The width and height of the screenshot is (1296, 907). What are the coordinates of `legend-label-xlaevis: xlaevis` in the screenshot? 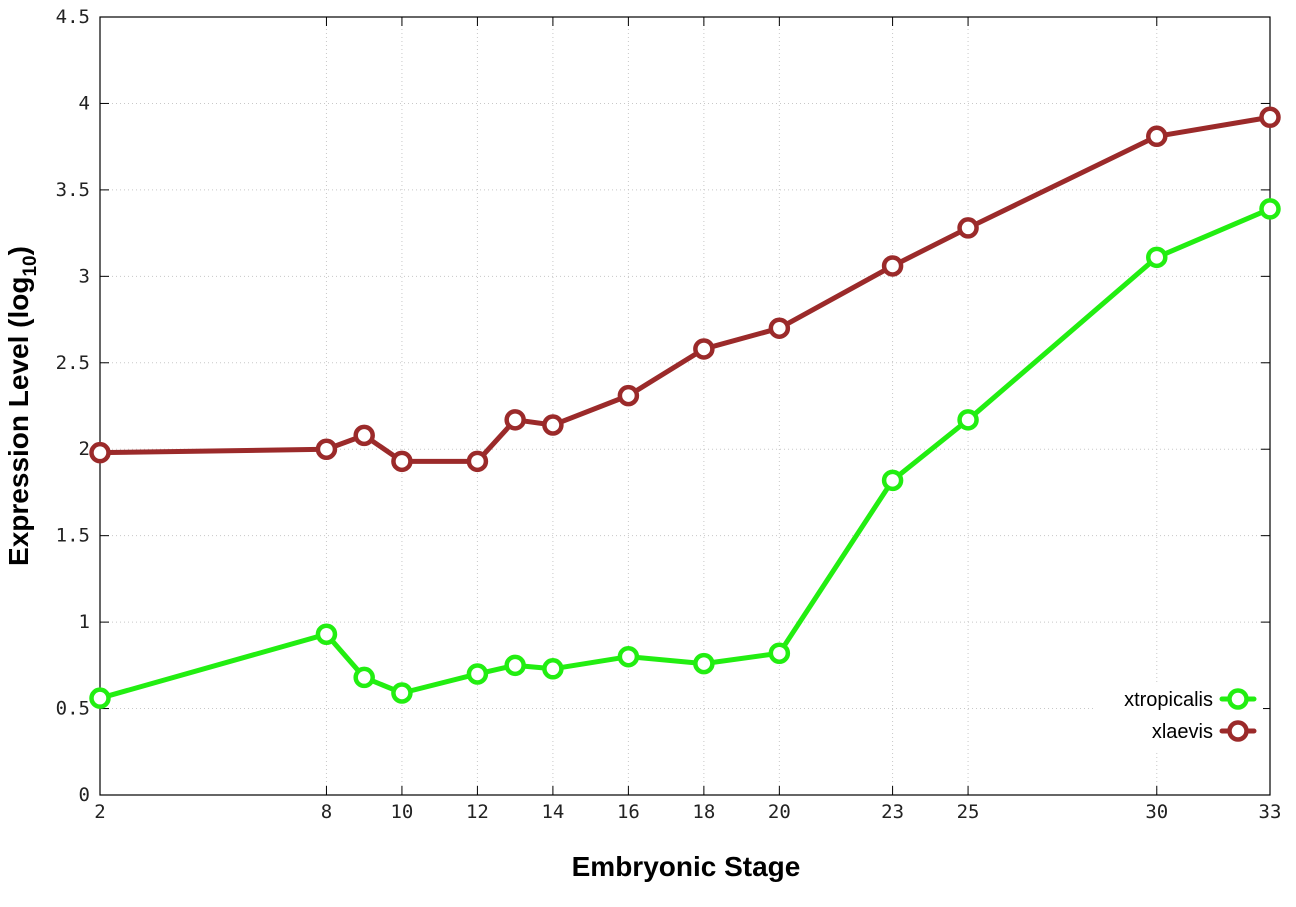 It's located at (1182, 732).